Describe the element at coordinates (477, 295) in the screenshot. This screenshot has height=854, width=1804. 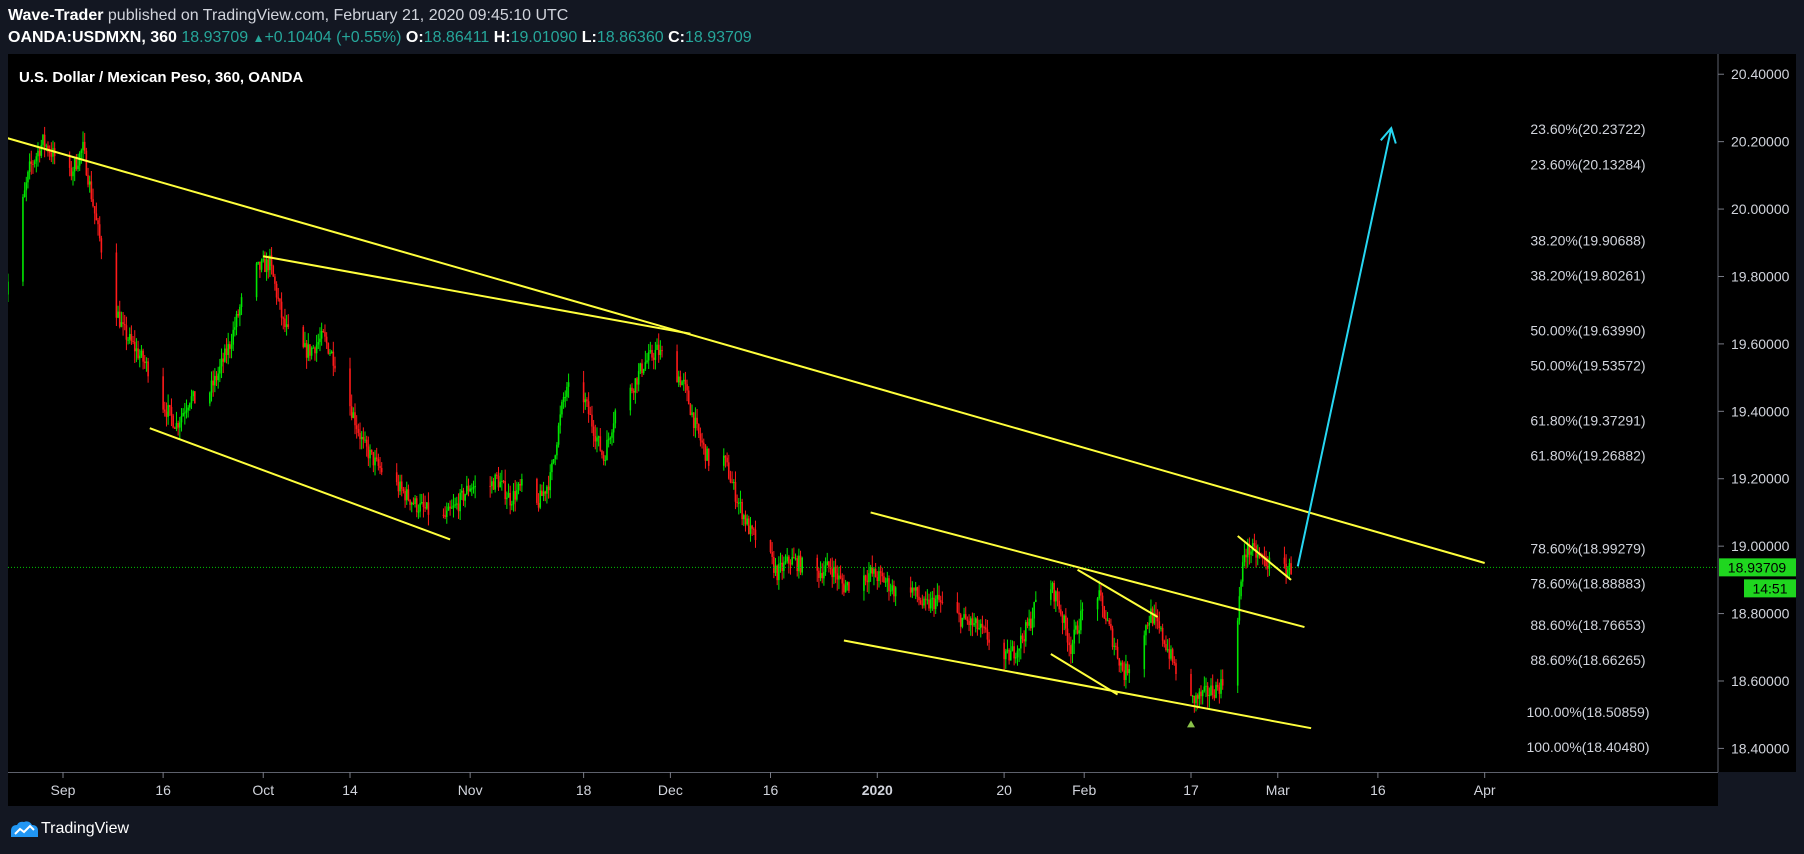
I see `sep-dec-resistance-line` at that location.